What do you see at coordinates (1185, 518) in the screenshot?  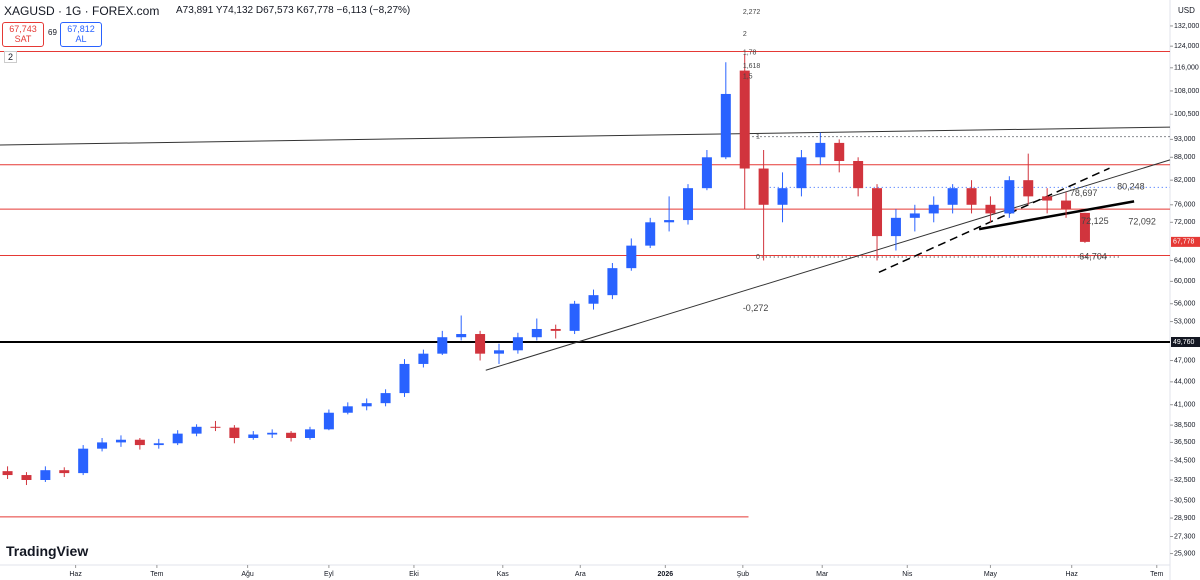 I see `y-tick-label: 28,900` at bounding box center [1185, 518].